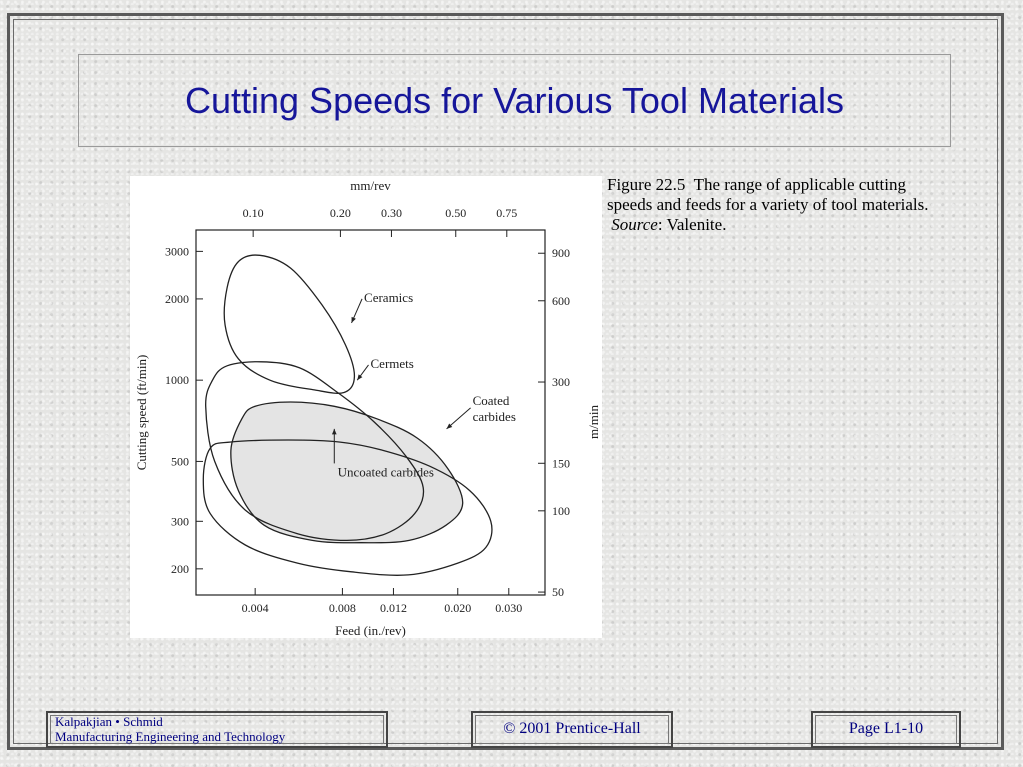 The width and height of the screenshot is (1023, 767). What do you see at coordinates (646, 184) in the screenshot?
I see `caption-figure-ref: Figure 22.5` at bounding box center [646, 184].